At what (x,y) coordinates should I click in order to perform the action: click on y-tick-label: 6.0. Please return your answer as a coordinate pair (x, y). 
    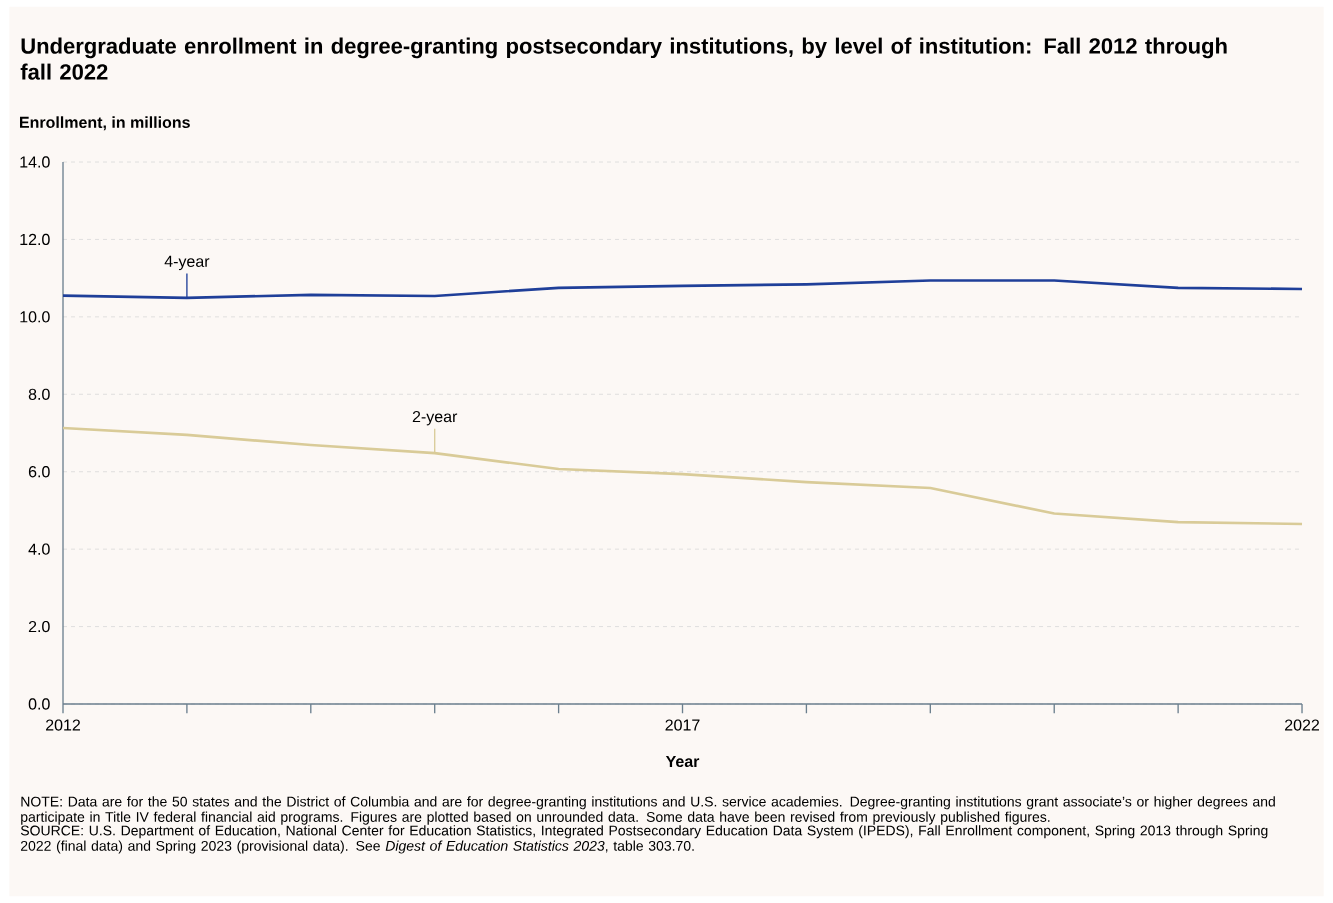
    Looking at the image, I should click on (39, 472).